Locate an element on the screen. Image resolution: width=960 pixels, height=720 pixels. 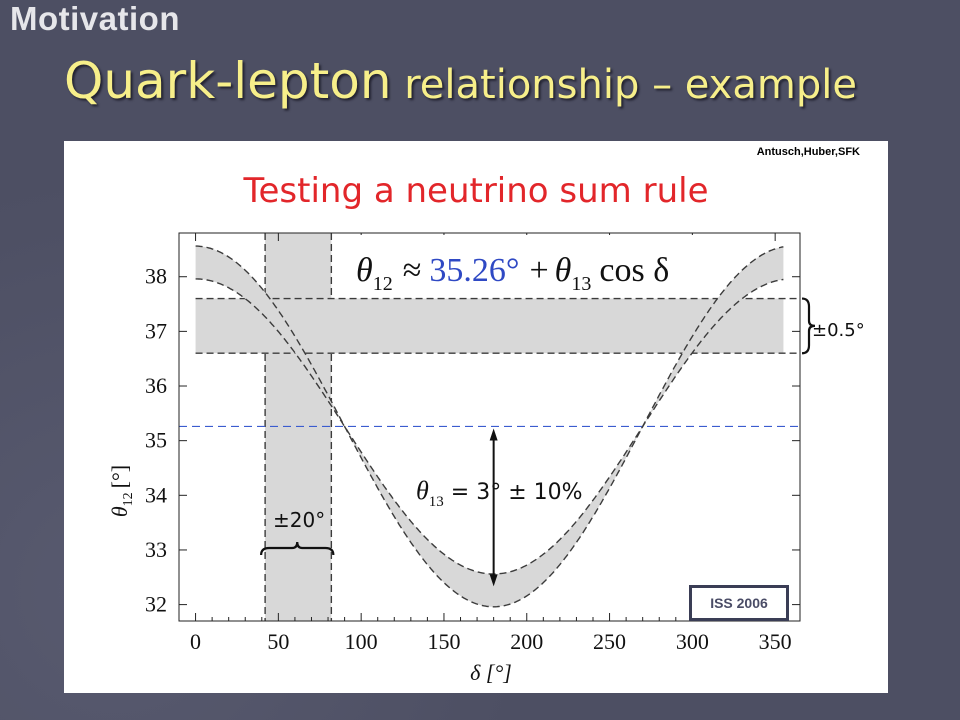
y-tick-label: 37 is located at coordinates (156, 330).